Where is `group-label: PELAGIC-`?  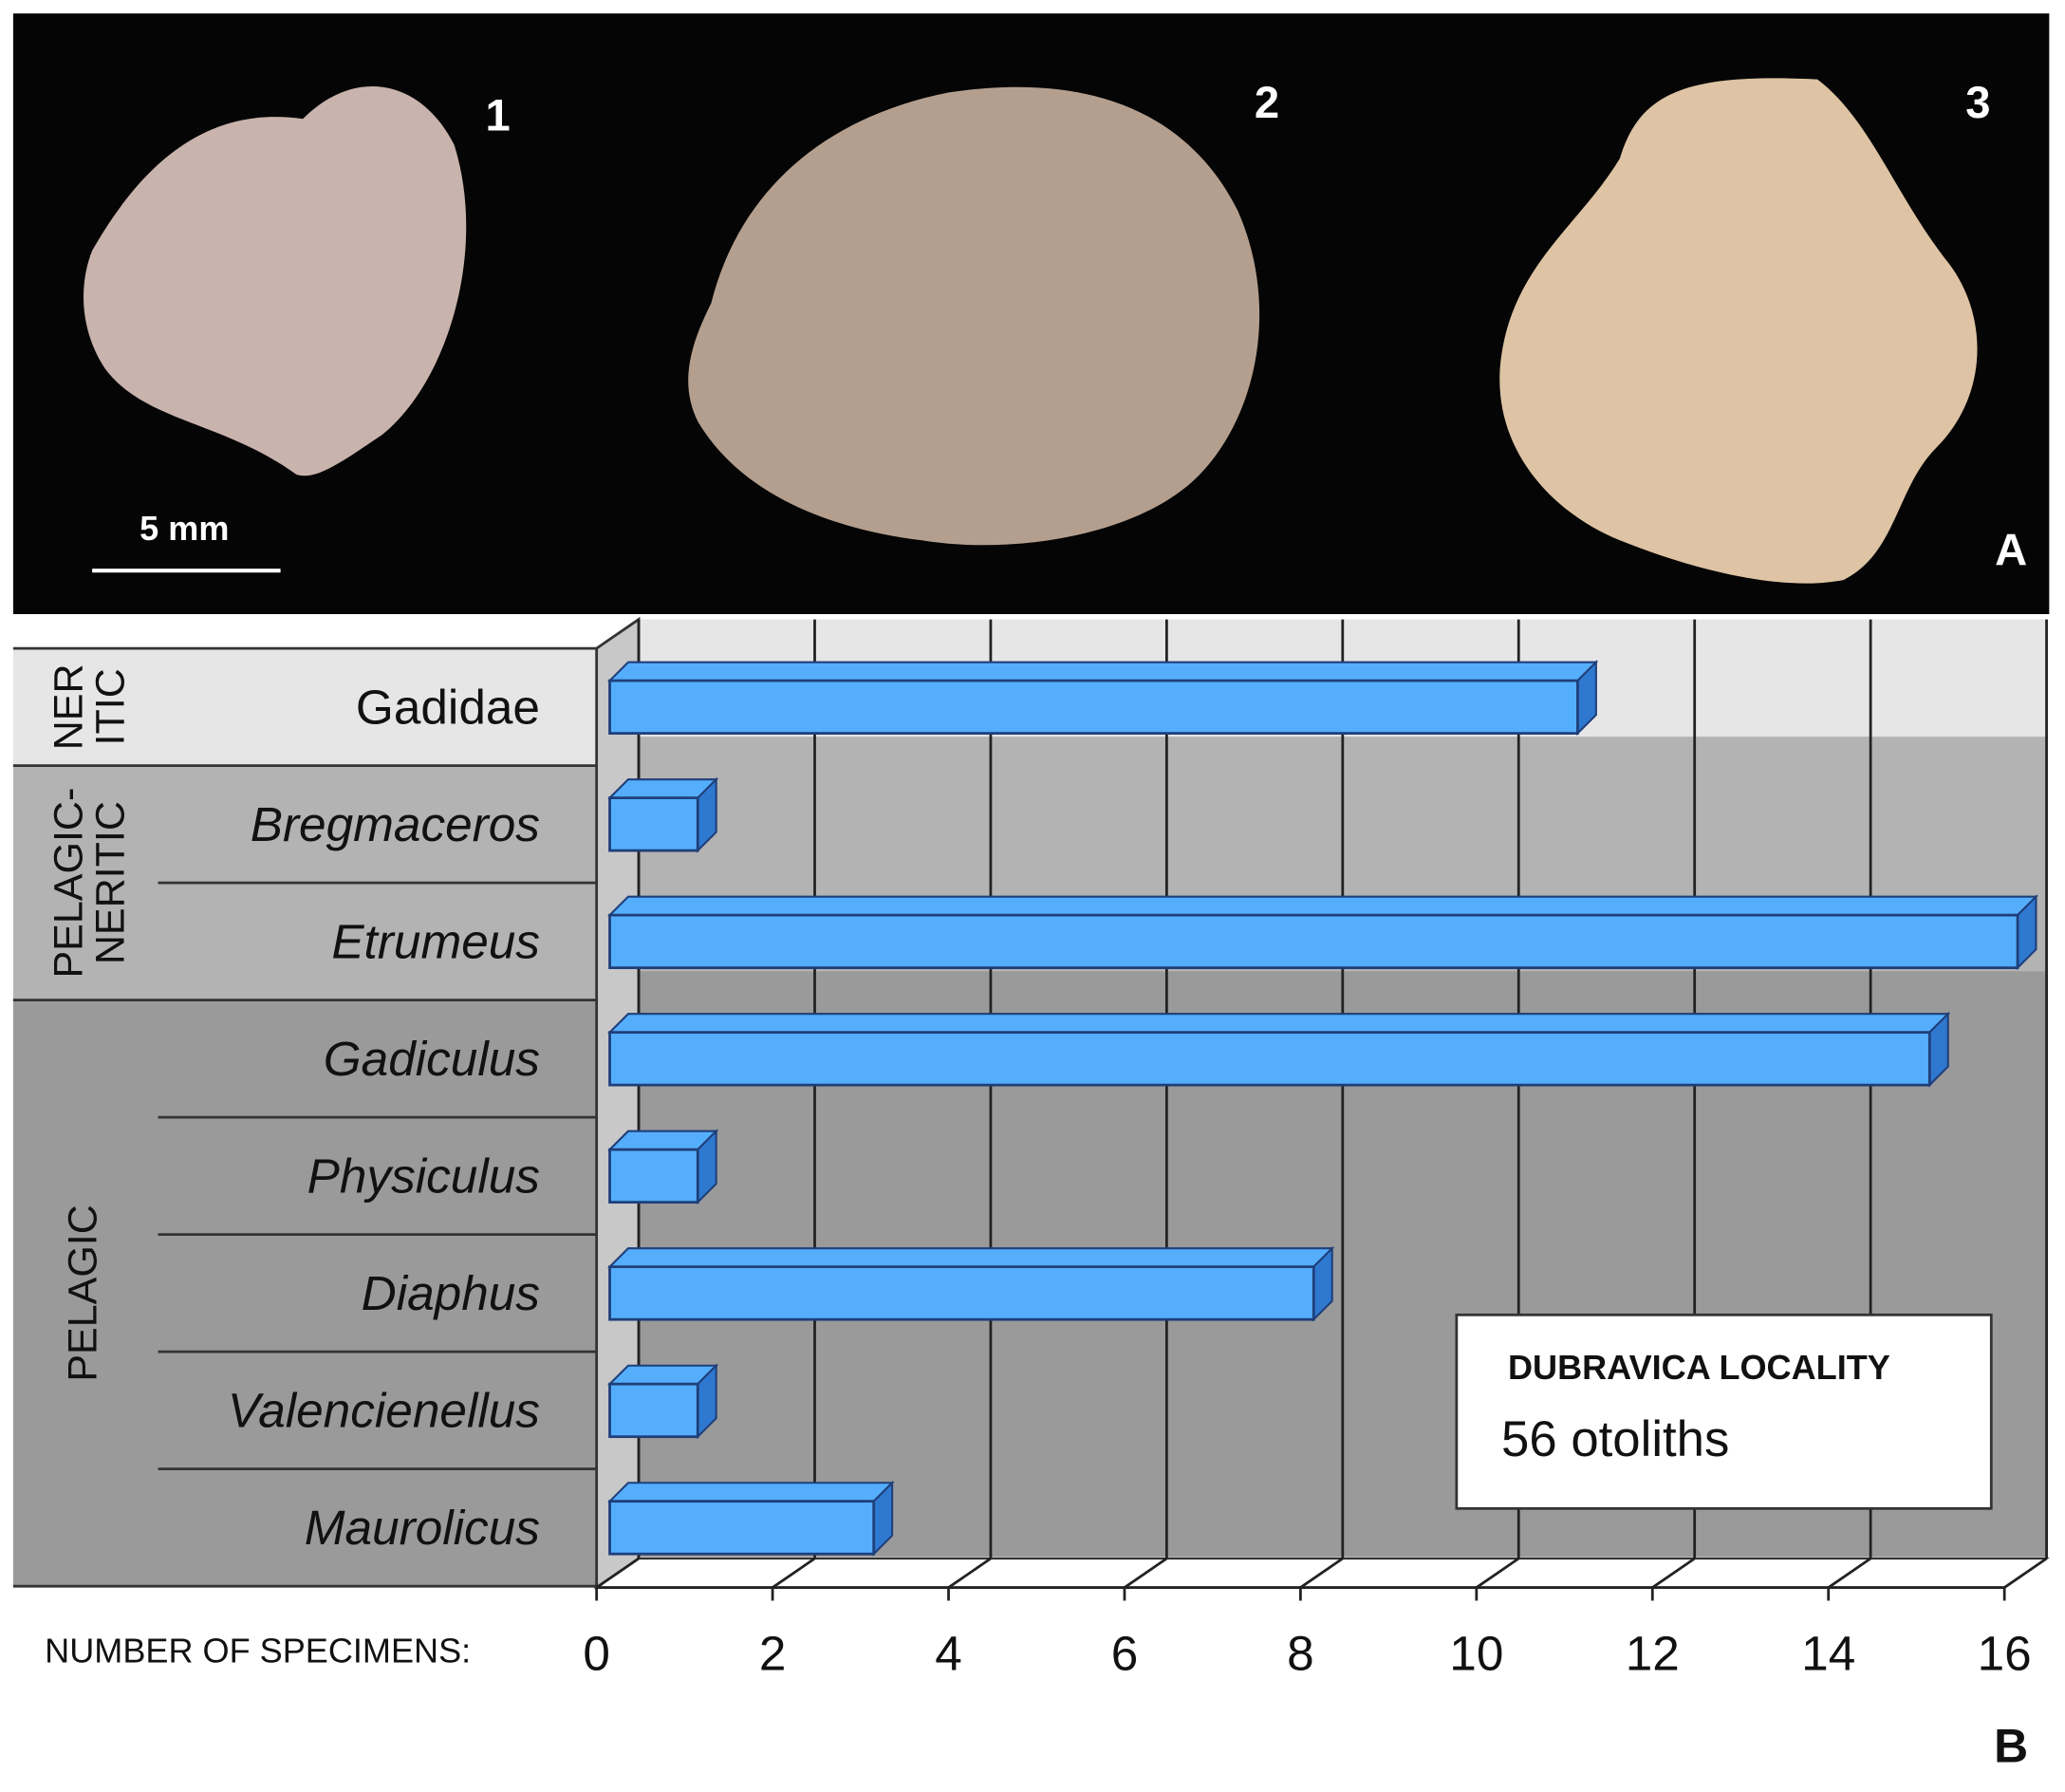
group-label: PELAGIC- is located at coordinates (68, 884).